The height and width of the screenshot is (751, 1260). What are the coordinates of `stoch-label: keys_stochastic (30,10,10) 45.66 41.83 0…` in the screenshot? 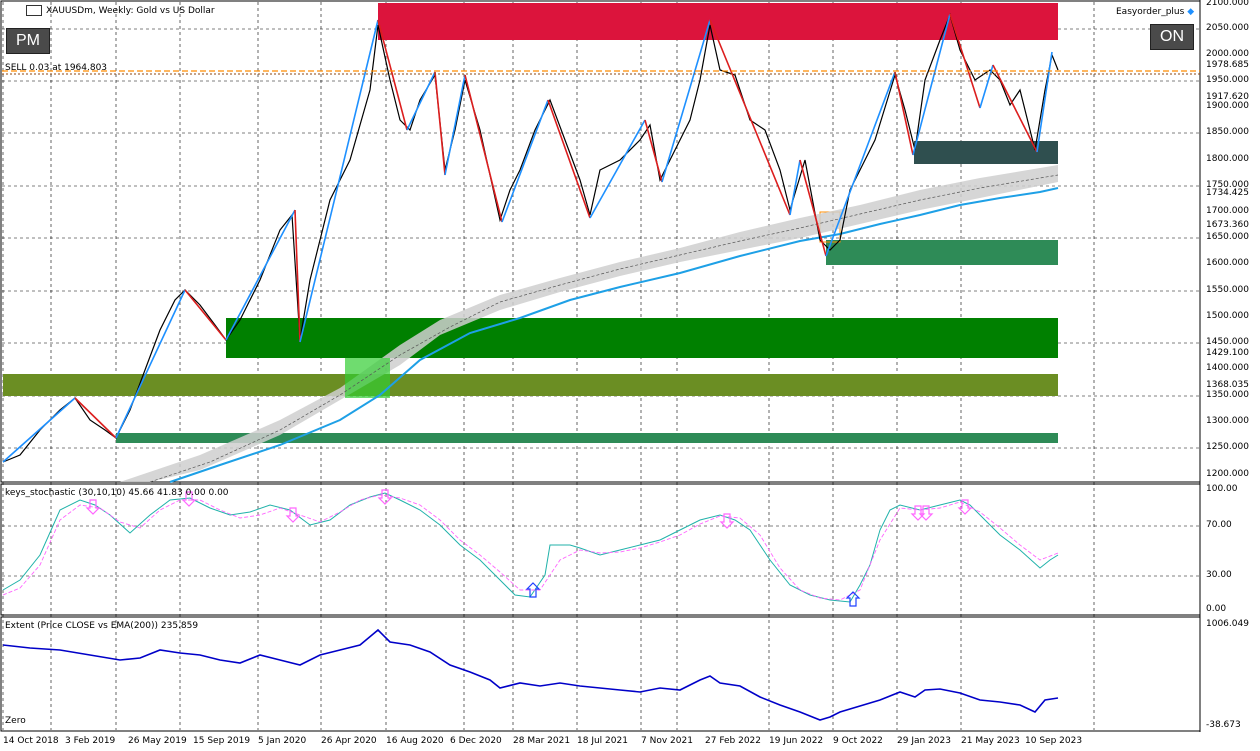 It's located at (117, 493).